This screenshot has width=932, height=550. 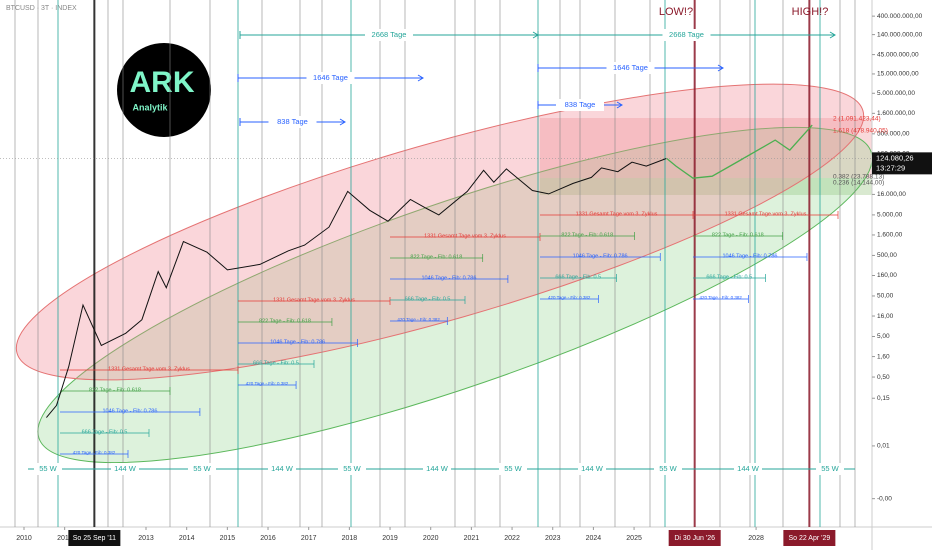 I want to click on y-tick-label: 500.000,00, so click(x=893, y=134).